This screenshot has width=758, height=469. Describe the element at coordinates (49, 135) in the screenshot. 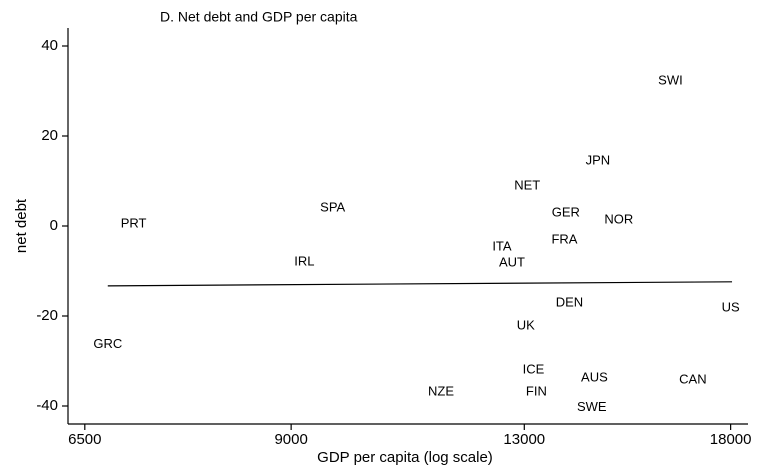

I see `y-tick-label: 20` at that location.